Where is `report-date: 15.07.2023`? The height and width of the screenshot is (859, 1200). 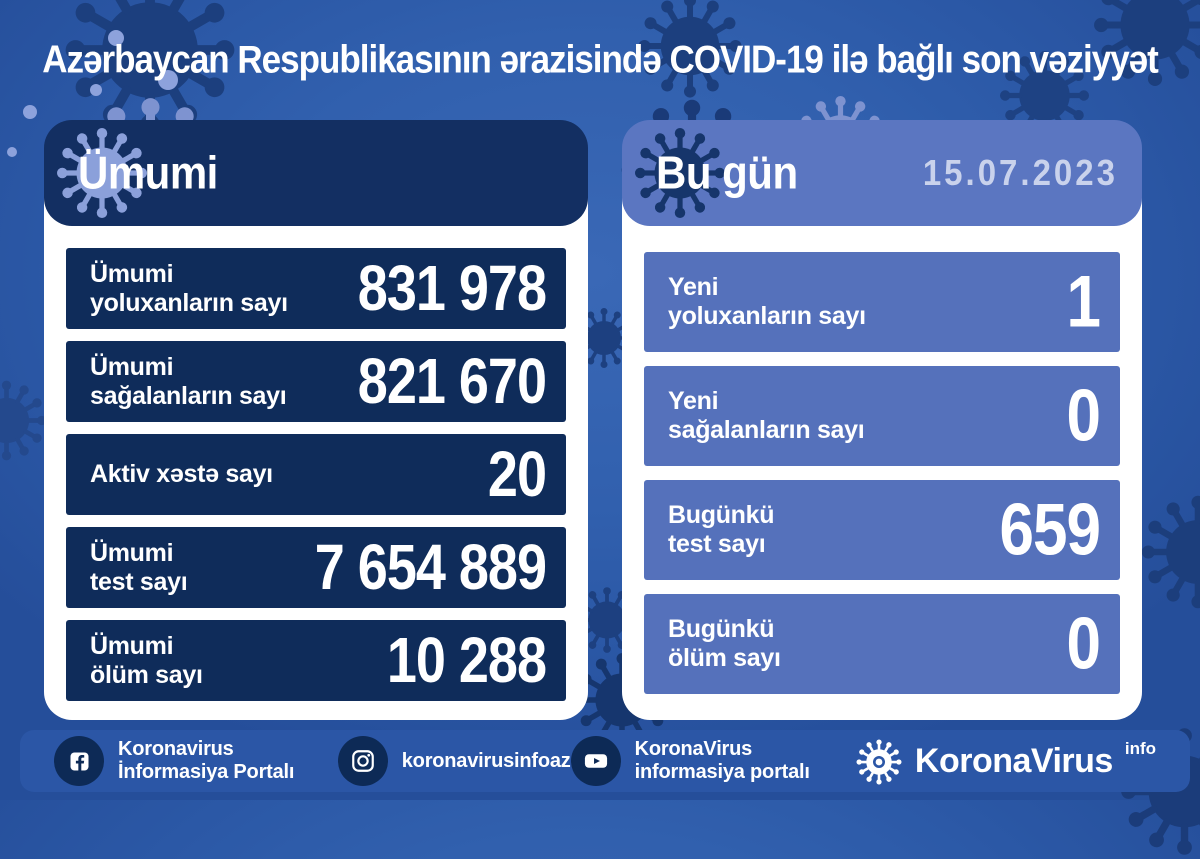
report-date: 15.07.2023 is located at coordinates (1020, 172).